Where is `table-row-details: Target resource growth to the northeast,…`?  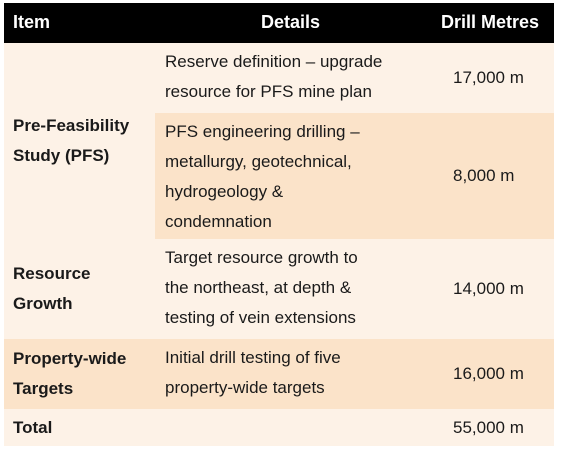
table-row-details: Target resource growth to the northeast,… is located at coordinates (292, 289).